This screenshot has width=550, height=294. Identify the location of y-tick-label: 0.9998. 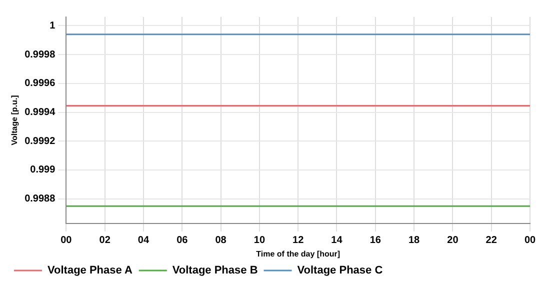
(40, 54).